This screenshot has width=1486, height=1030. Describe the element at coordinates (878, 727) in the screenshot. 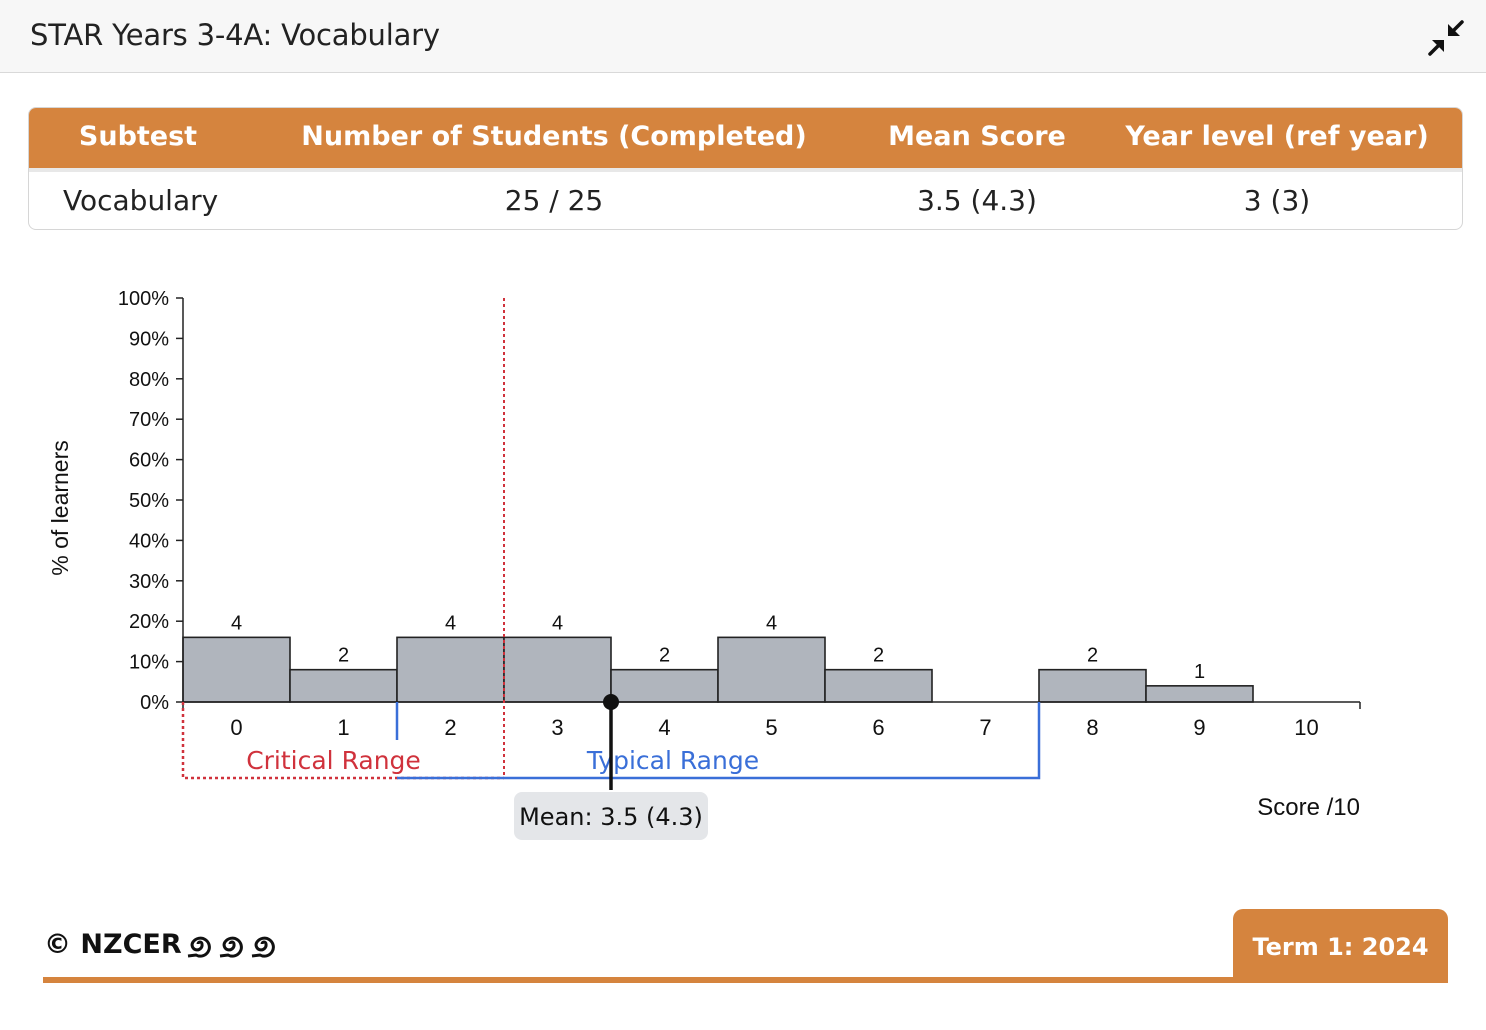

I see `x-tick-label: 6` at that location.